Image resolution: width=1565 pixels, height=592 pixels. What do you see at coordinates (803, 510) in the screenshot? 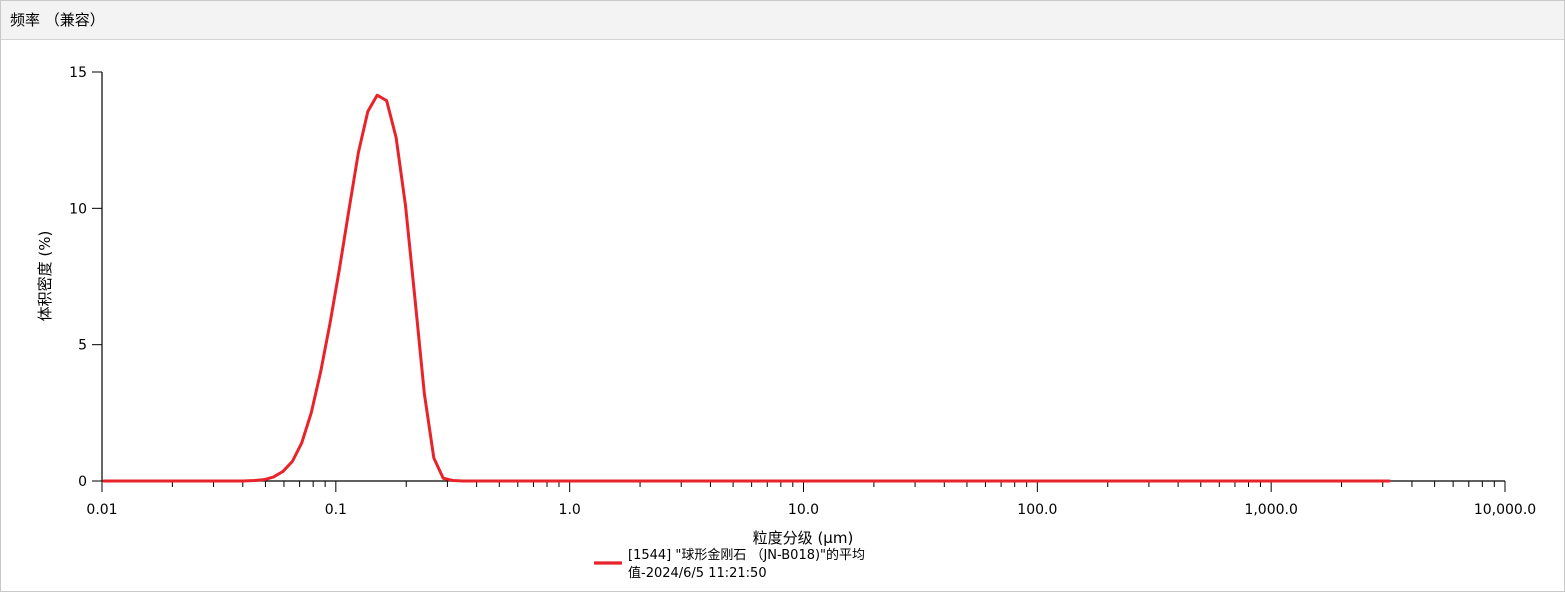
I see `x-tick-label: 10.0` at bounding box center [803, 510].